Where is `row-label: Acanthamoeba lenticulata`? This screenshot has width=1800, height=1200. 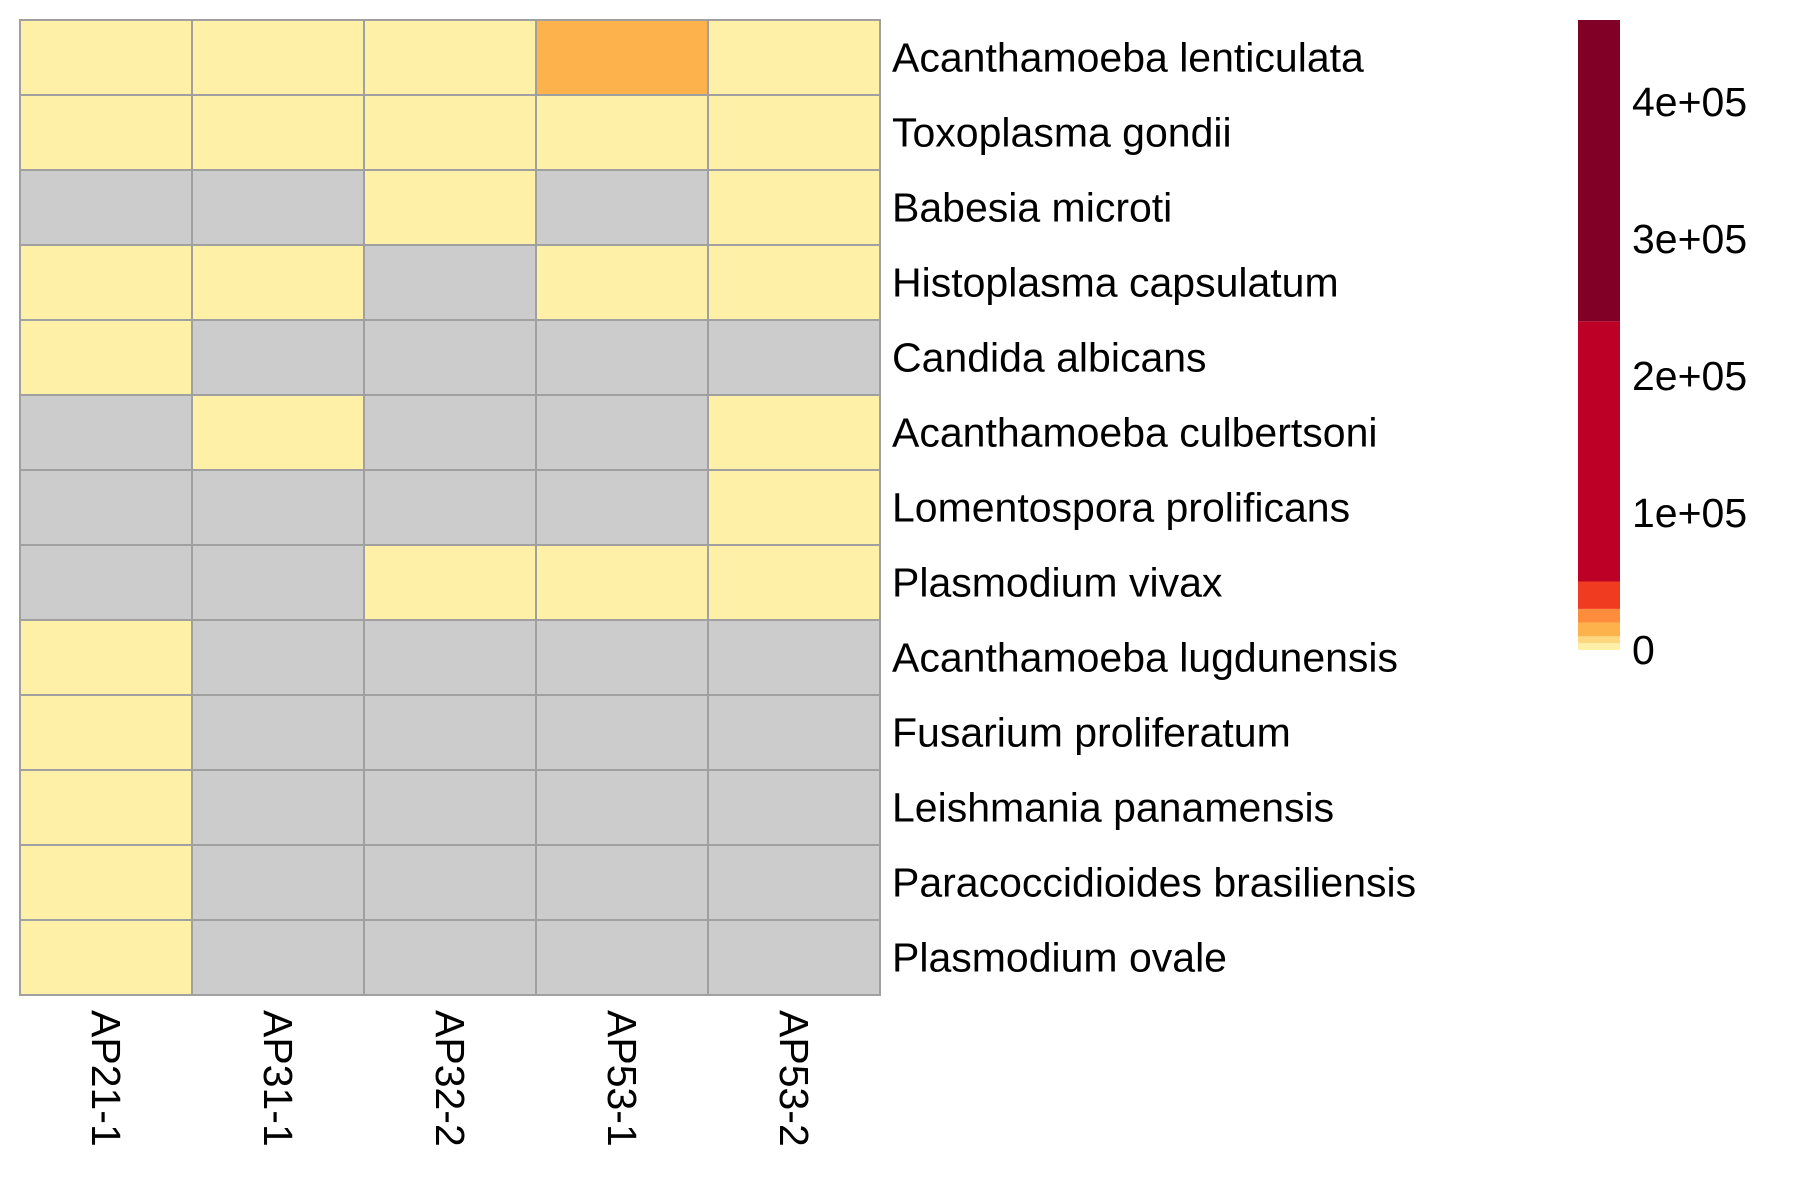
row-label: Acanthamoeba lenticulata is located at coordinates (1128, 58).